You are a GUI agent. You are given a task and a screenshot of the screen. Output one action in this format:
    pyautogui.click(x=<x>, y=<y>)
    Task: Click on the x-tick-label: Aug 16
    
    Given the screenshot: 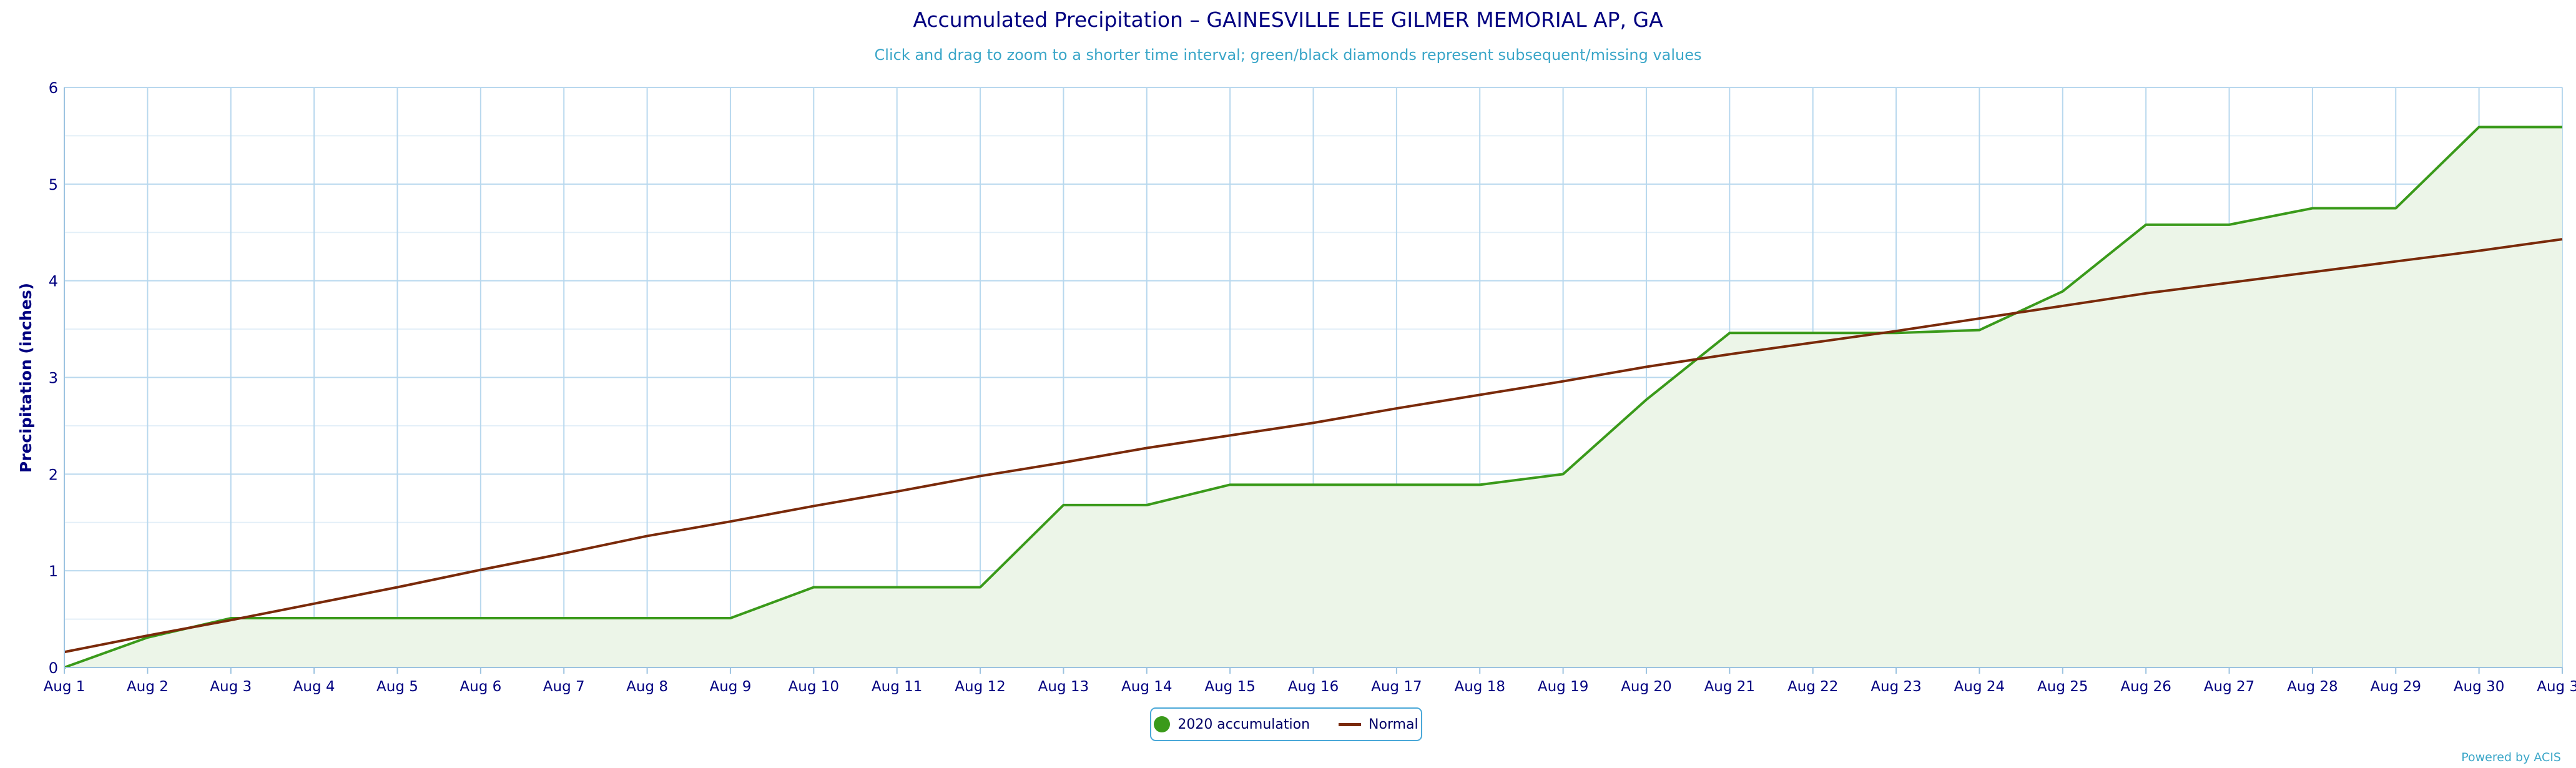 What is the action you would take?
    pyautogui.click(x=1313, y=687)
    